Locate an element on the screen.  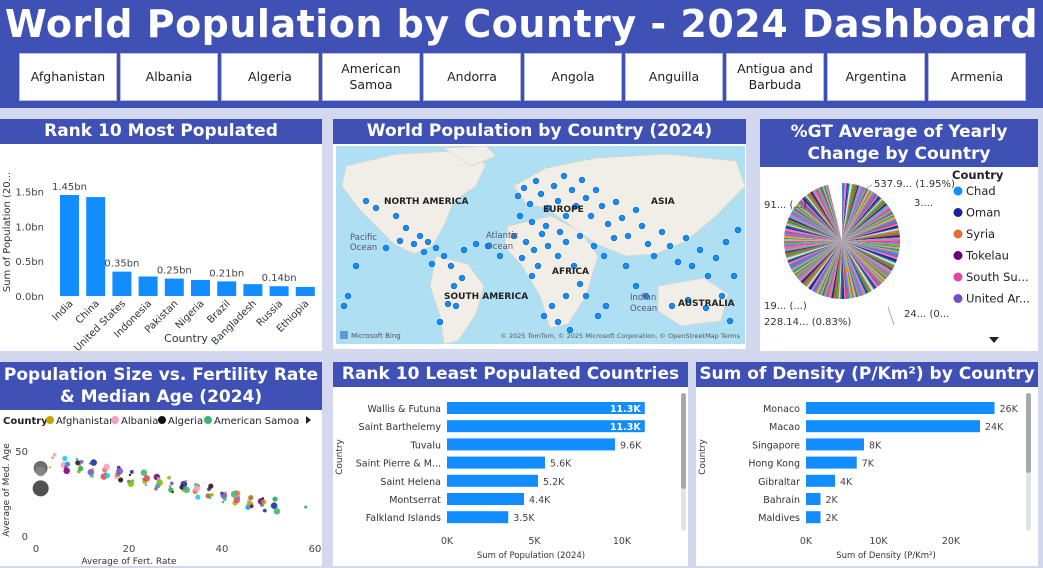
slicer-item: Armenia is located at coordinates (977, 77).